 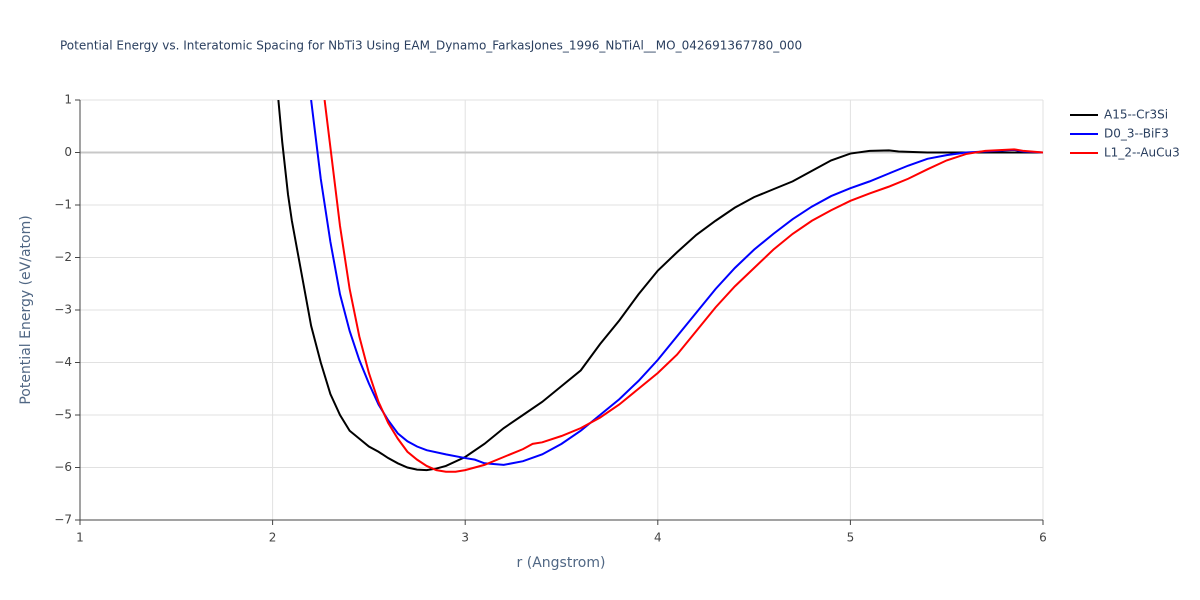 What do you see at coordinates (26, 309) in the screenshot?
I see `y-axis-title: Potential Energy (eV/atom)` at bounding box center [26, 309].